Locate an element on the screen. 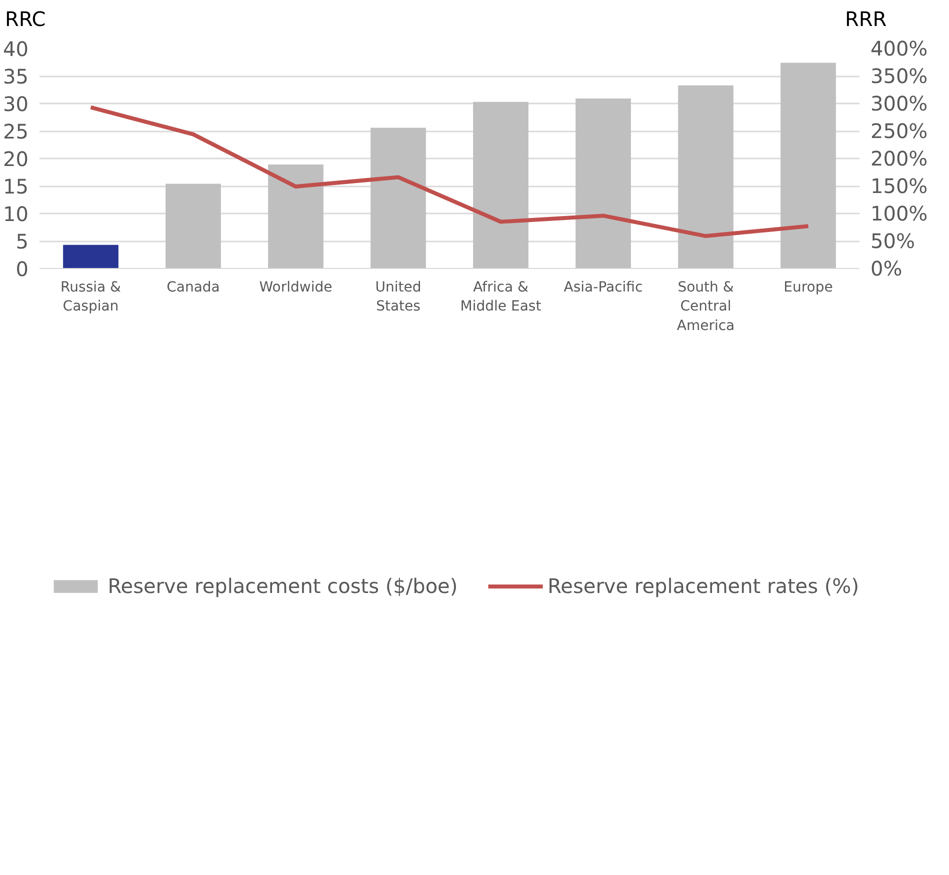 The width and height of the screenshot is (949, 875). legend-label: Reserve replacement rates (%) is located at coordinates (703, 586).